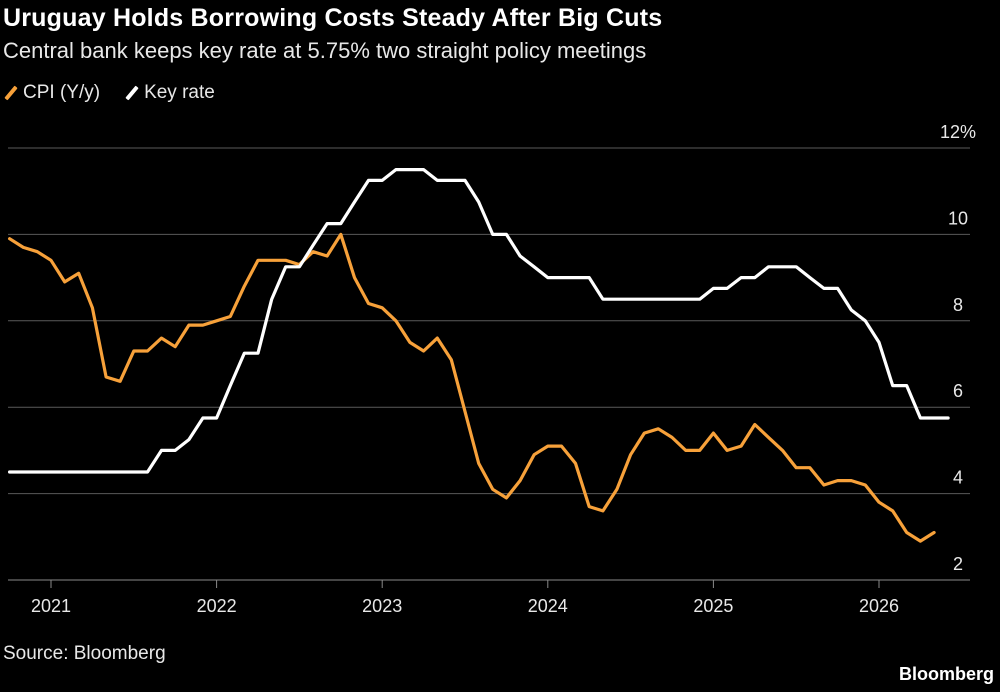 This screenshot has width=1000, height=692. I want to click on legend-label-cpi: CPI (Y/y), so click(62, 92).